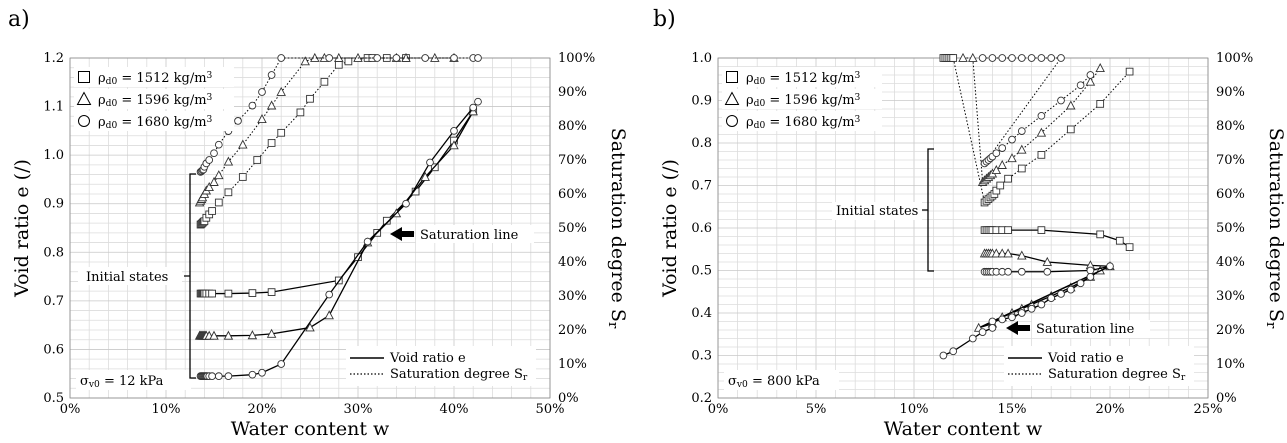 The height and width of the screenshot is (443, 1287). Describe the element at coordinates (133, 380) in the screenshot. I see `stress-label-bg` at that location.